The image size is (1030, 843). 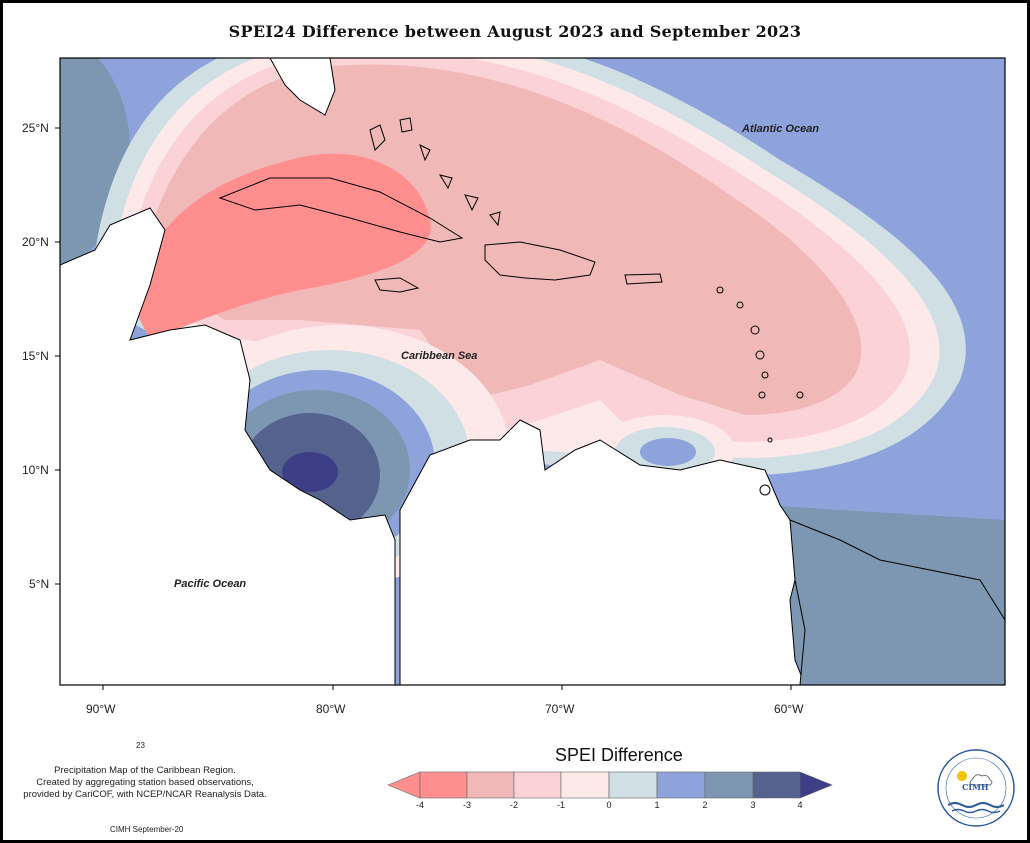 I want to click on lat-label-10: 10°N, so click(x=35, y=470).